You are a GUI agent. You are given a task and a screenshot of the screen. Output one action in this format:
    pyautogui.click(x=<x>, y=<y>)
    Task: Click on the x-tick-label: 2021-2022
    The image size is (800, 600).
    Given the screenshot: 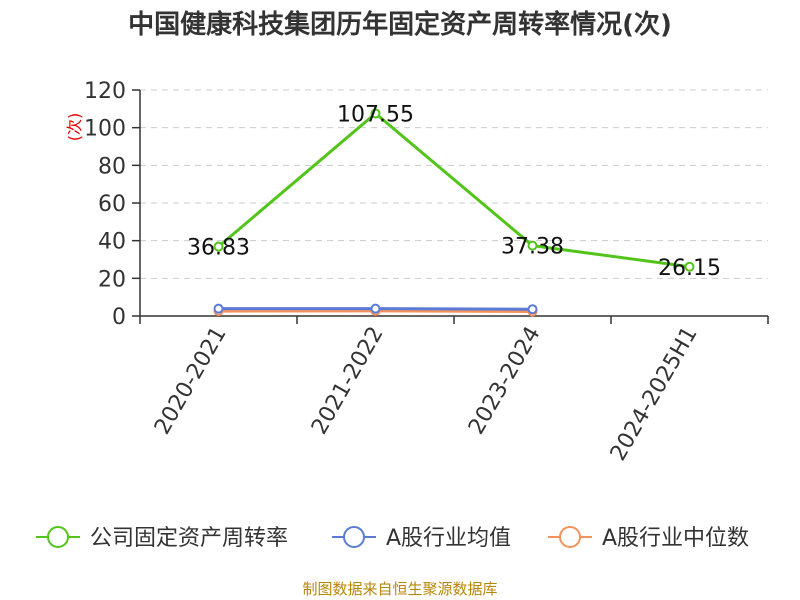 What is the action you would take?
    pyautogui.click(x=348, y=381)
    